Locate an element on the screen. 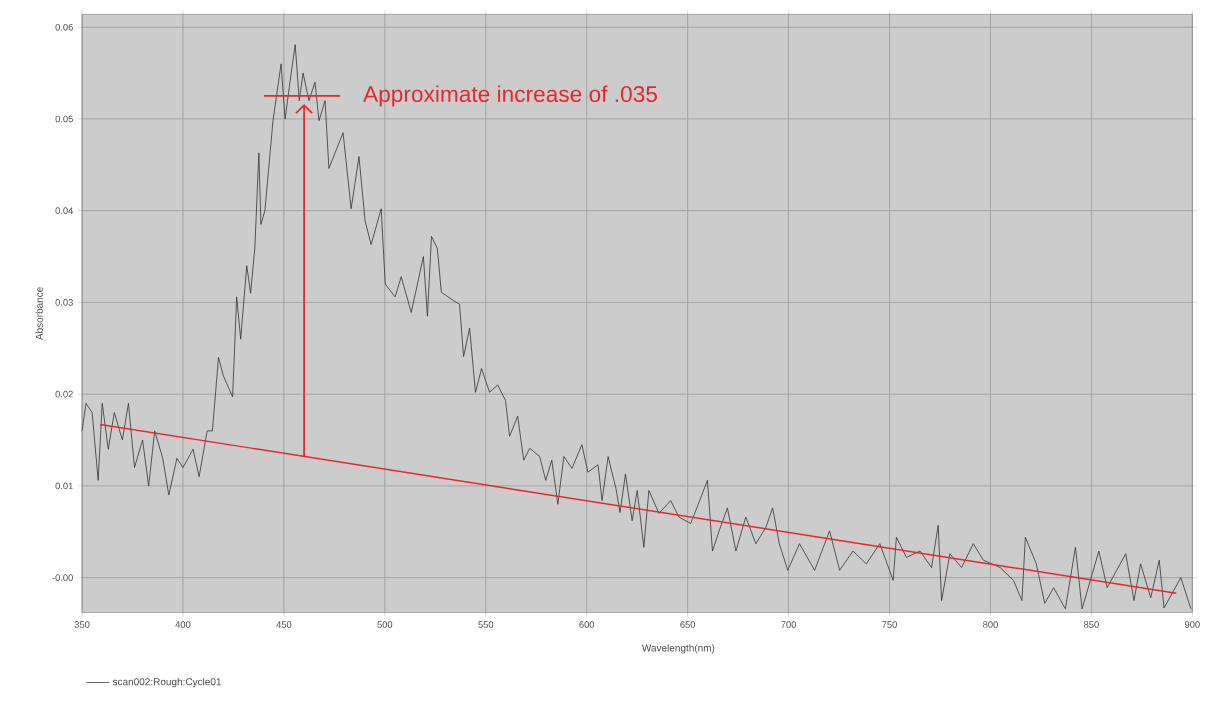  y-axis-title: Absorbance is located at coordinates (39, 314).